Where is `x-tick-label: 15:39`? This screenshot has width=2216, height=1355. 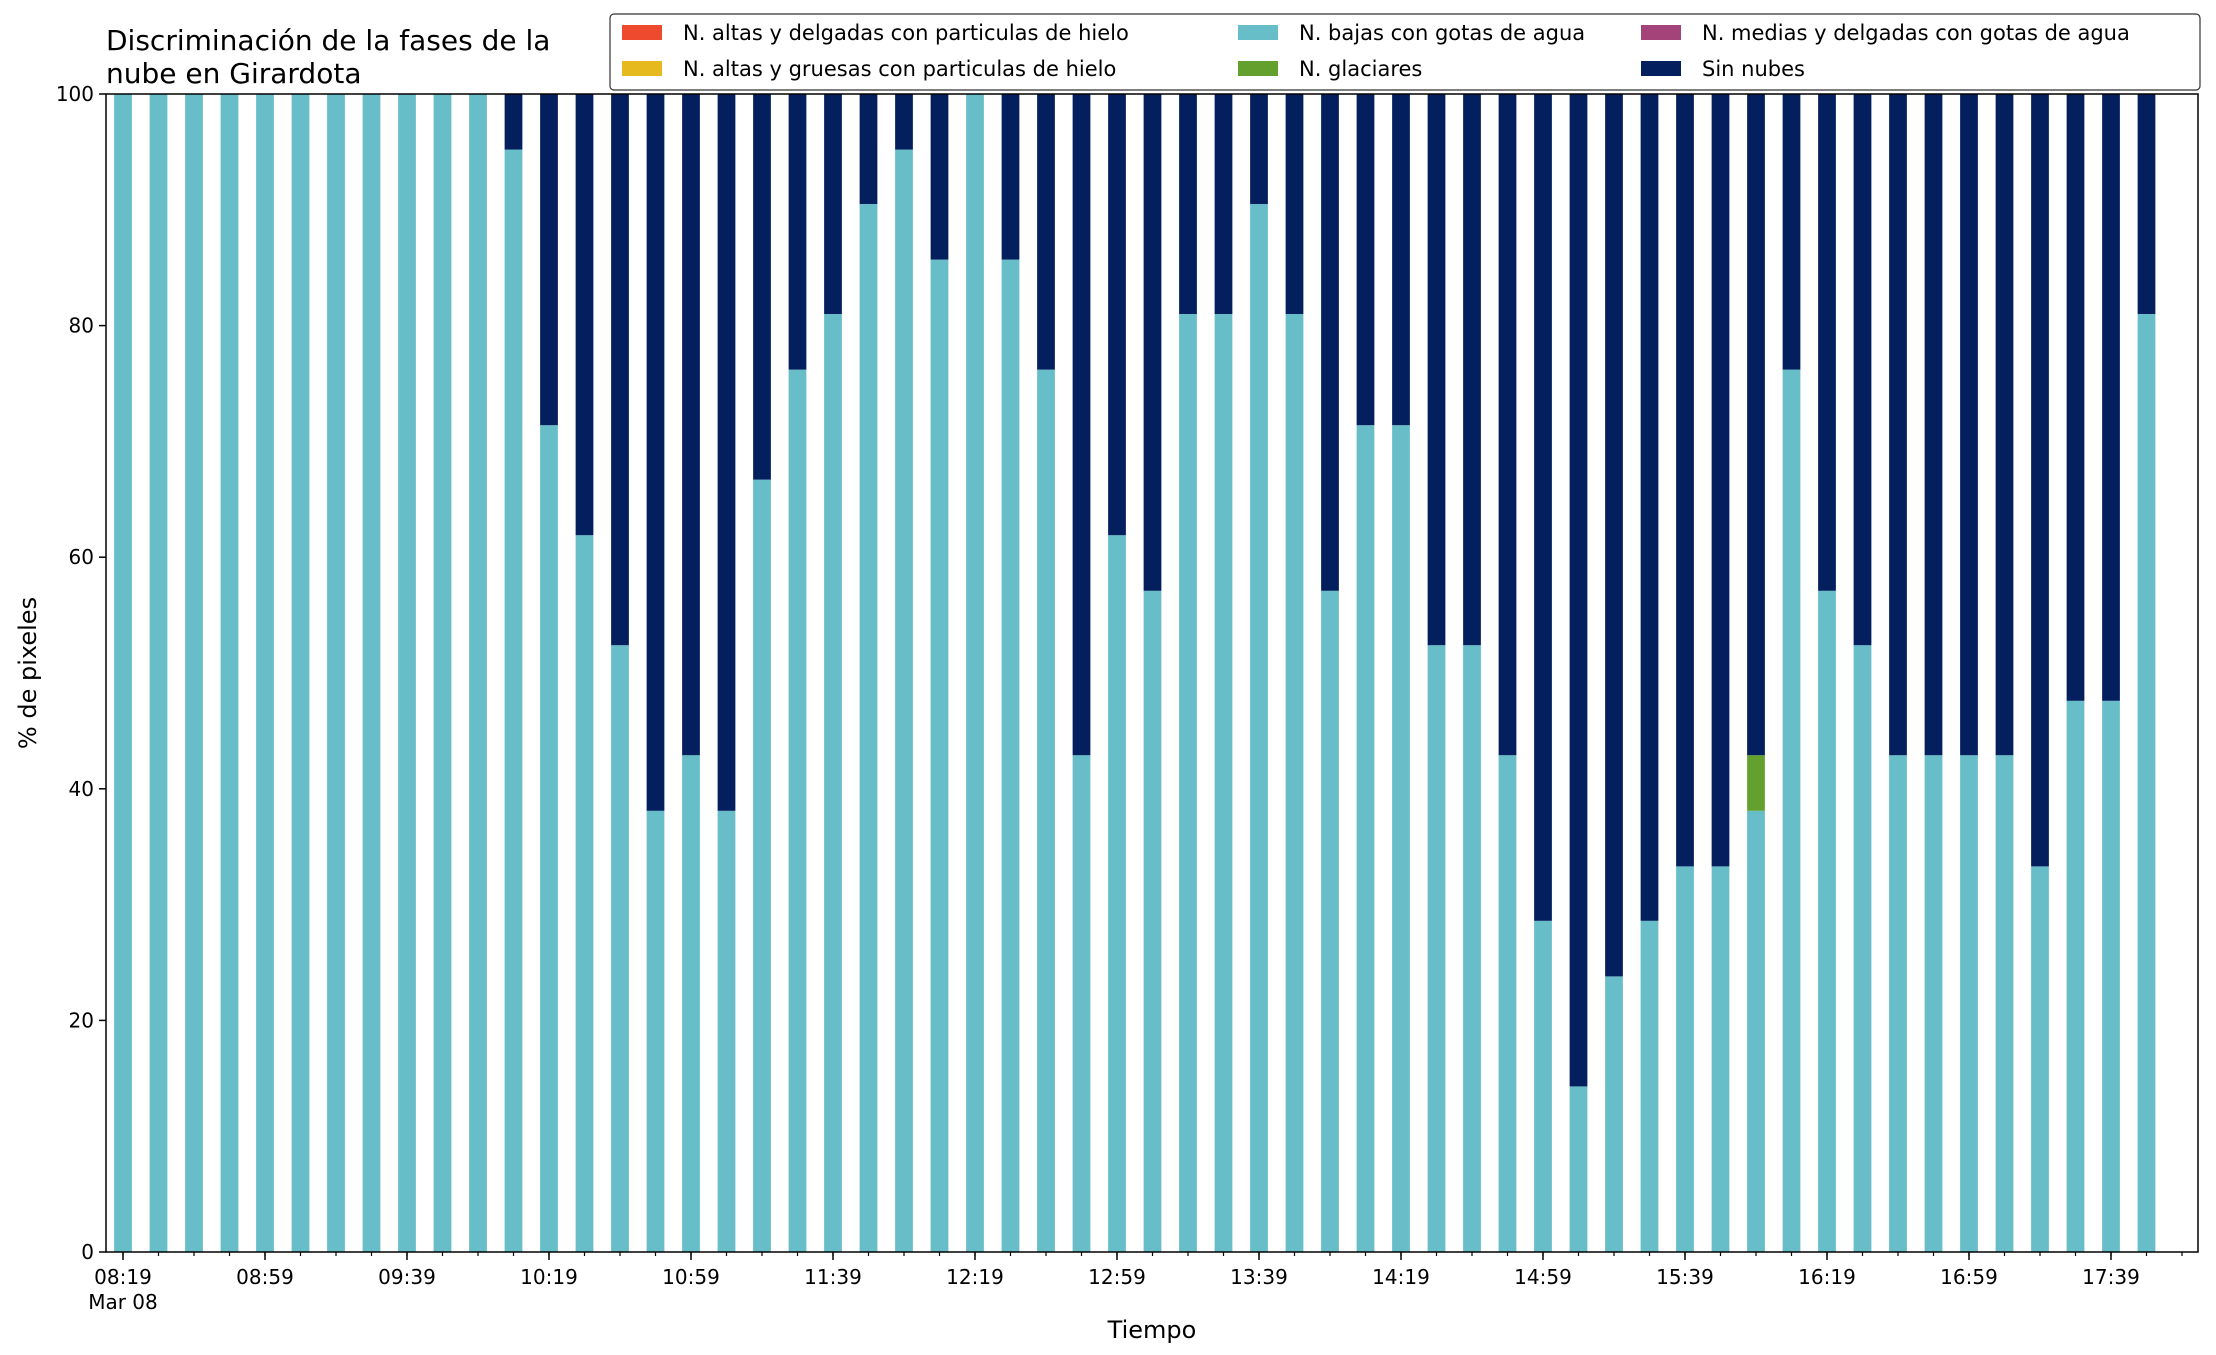
x-tick-label: 15:39 is located at coordinates (1685, 1277).